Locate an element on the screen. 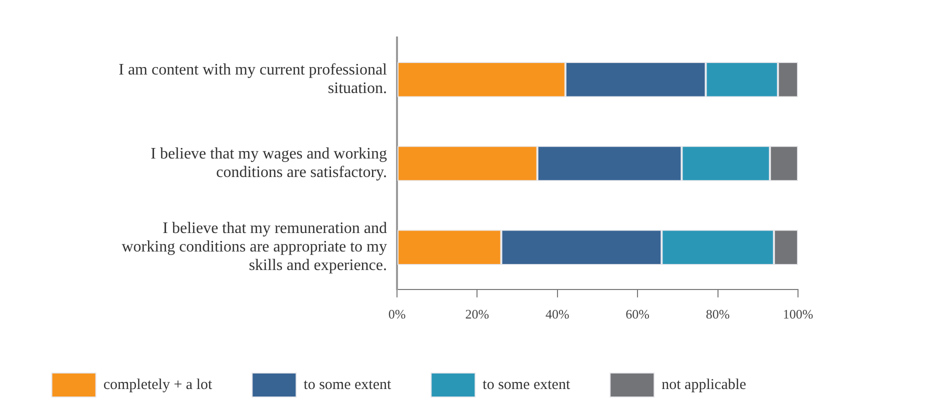 This screenshot has height=407, width=938. legend-label: not applicable is located at coordinates (704, 384).